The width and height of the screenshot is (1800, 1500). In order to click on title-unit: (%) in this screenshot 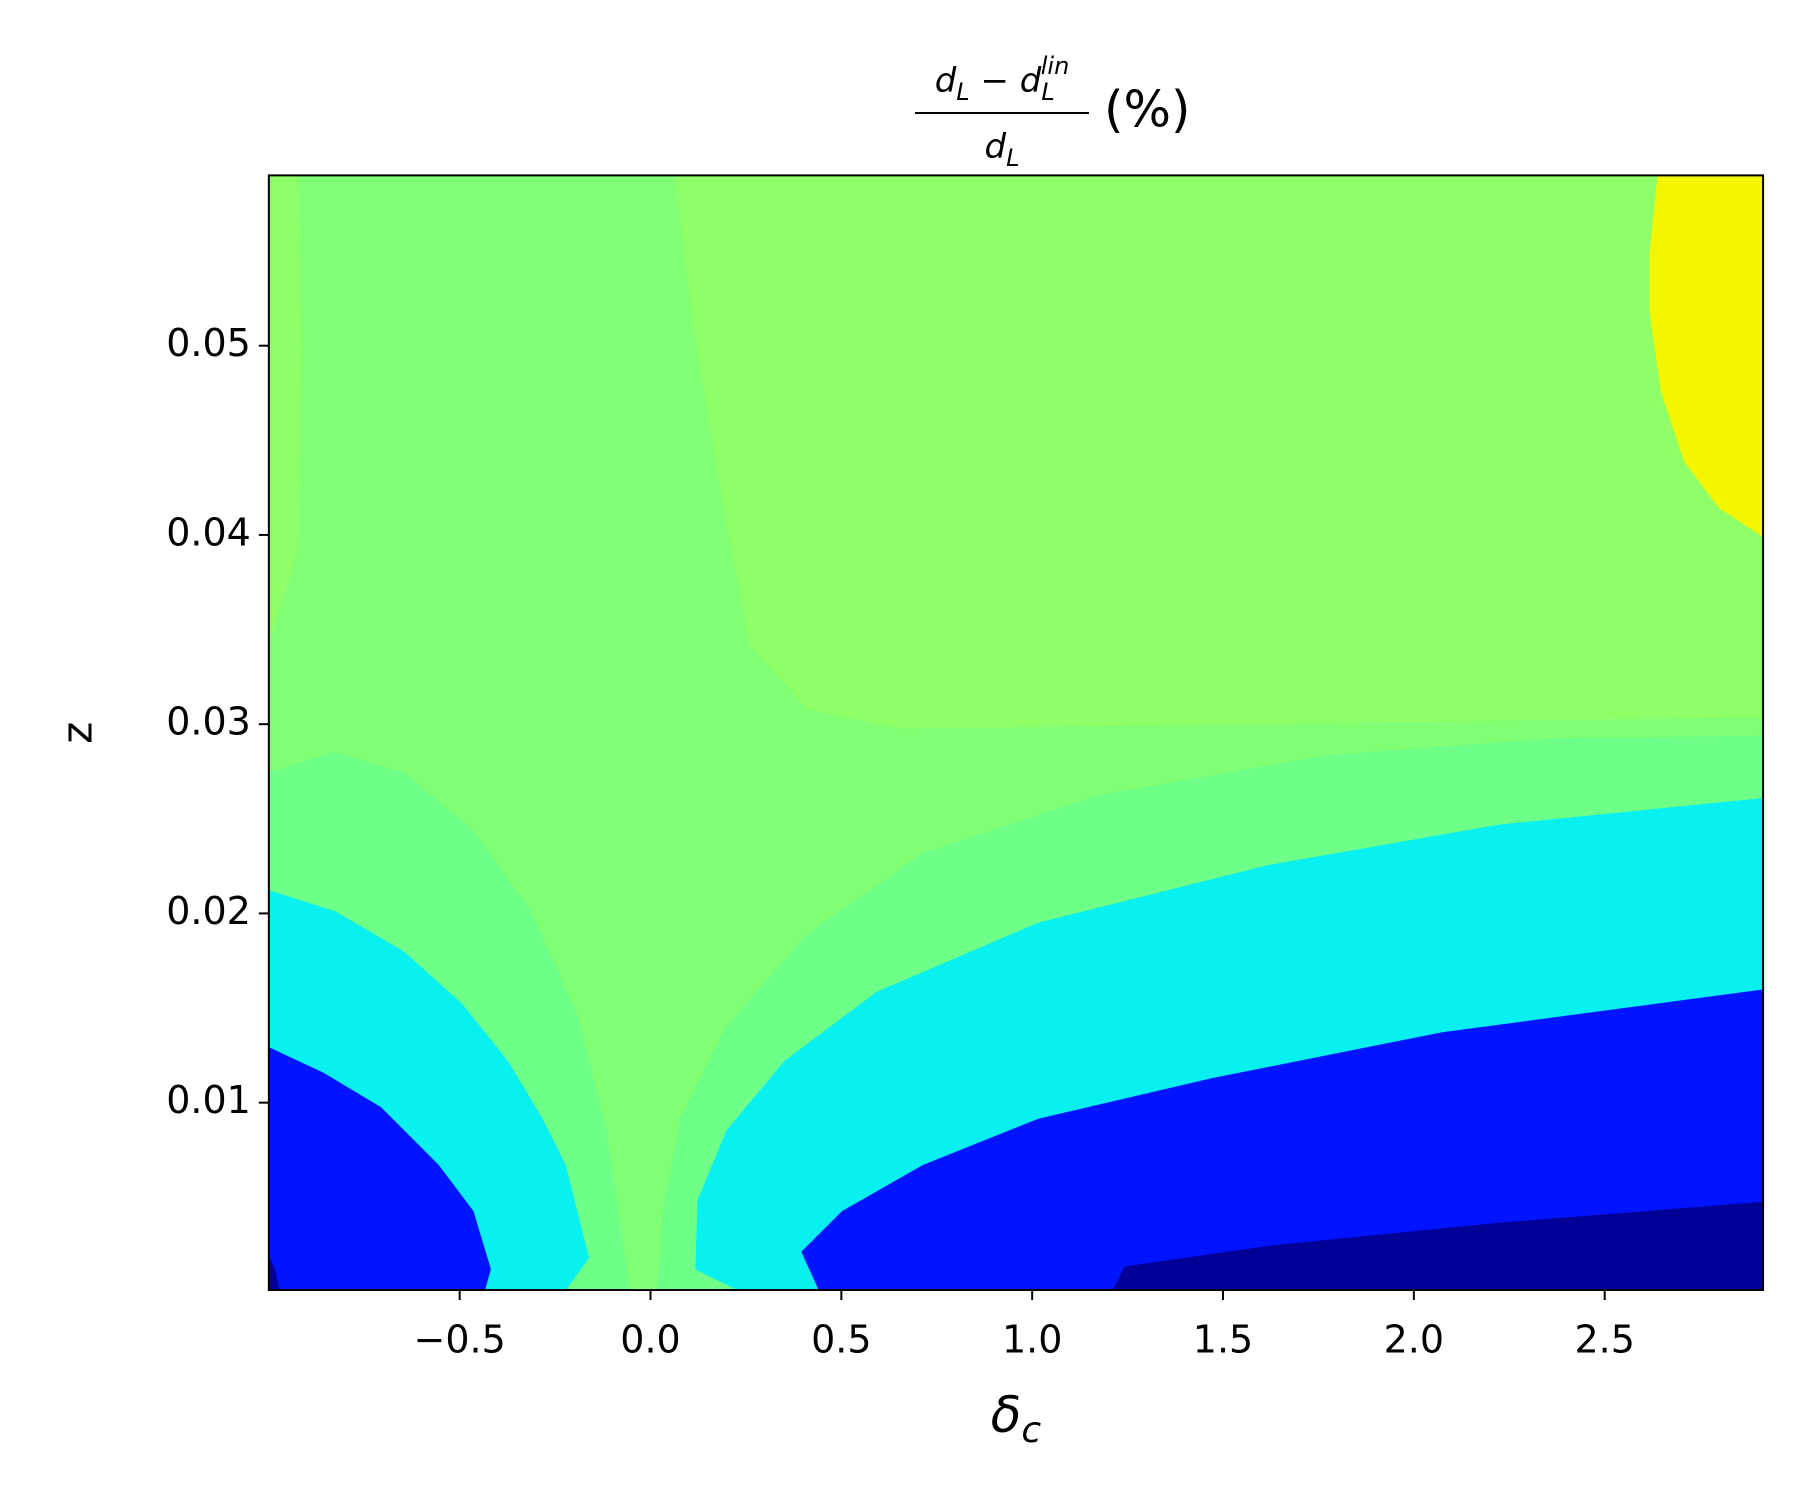, I will do `click(1147, 110)`.